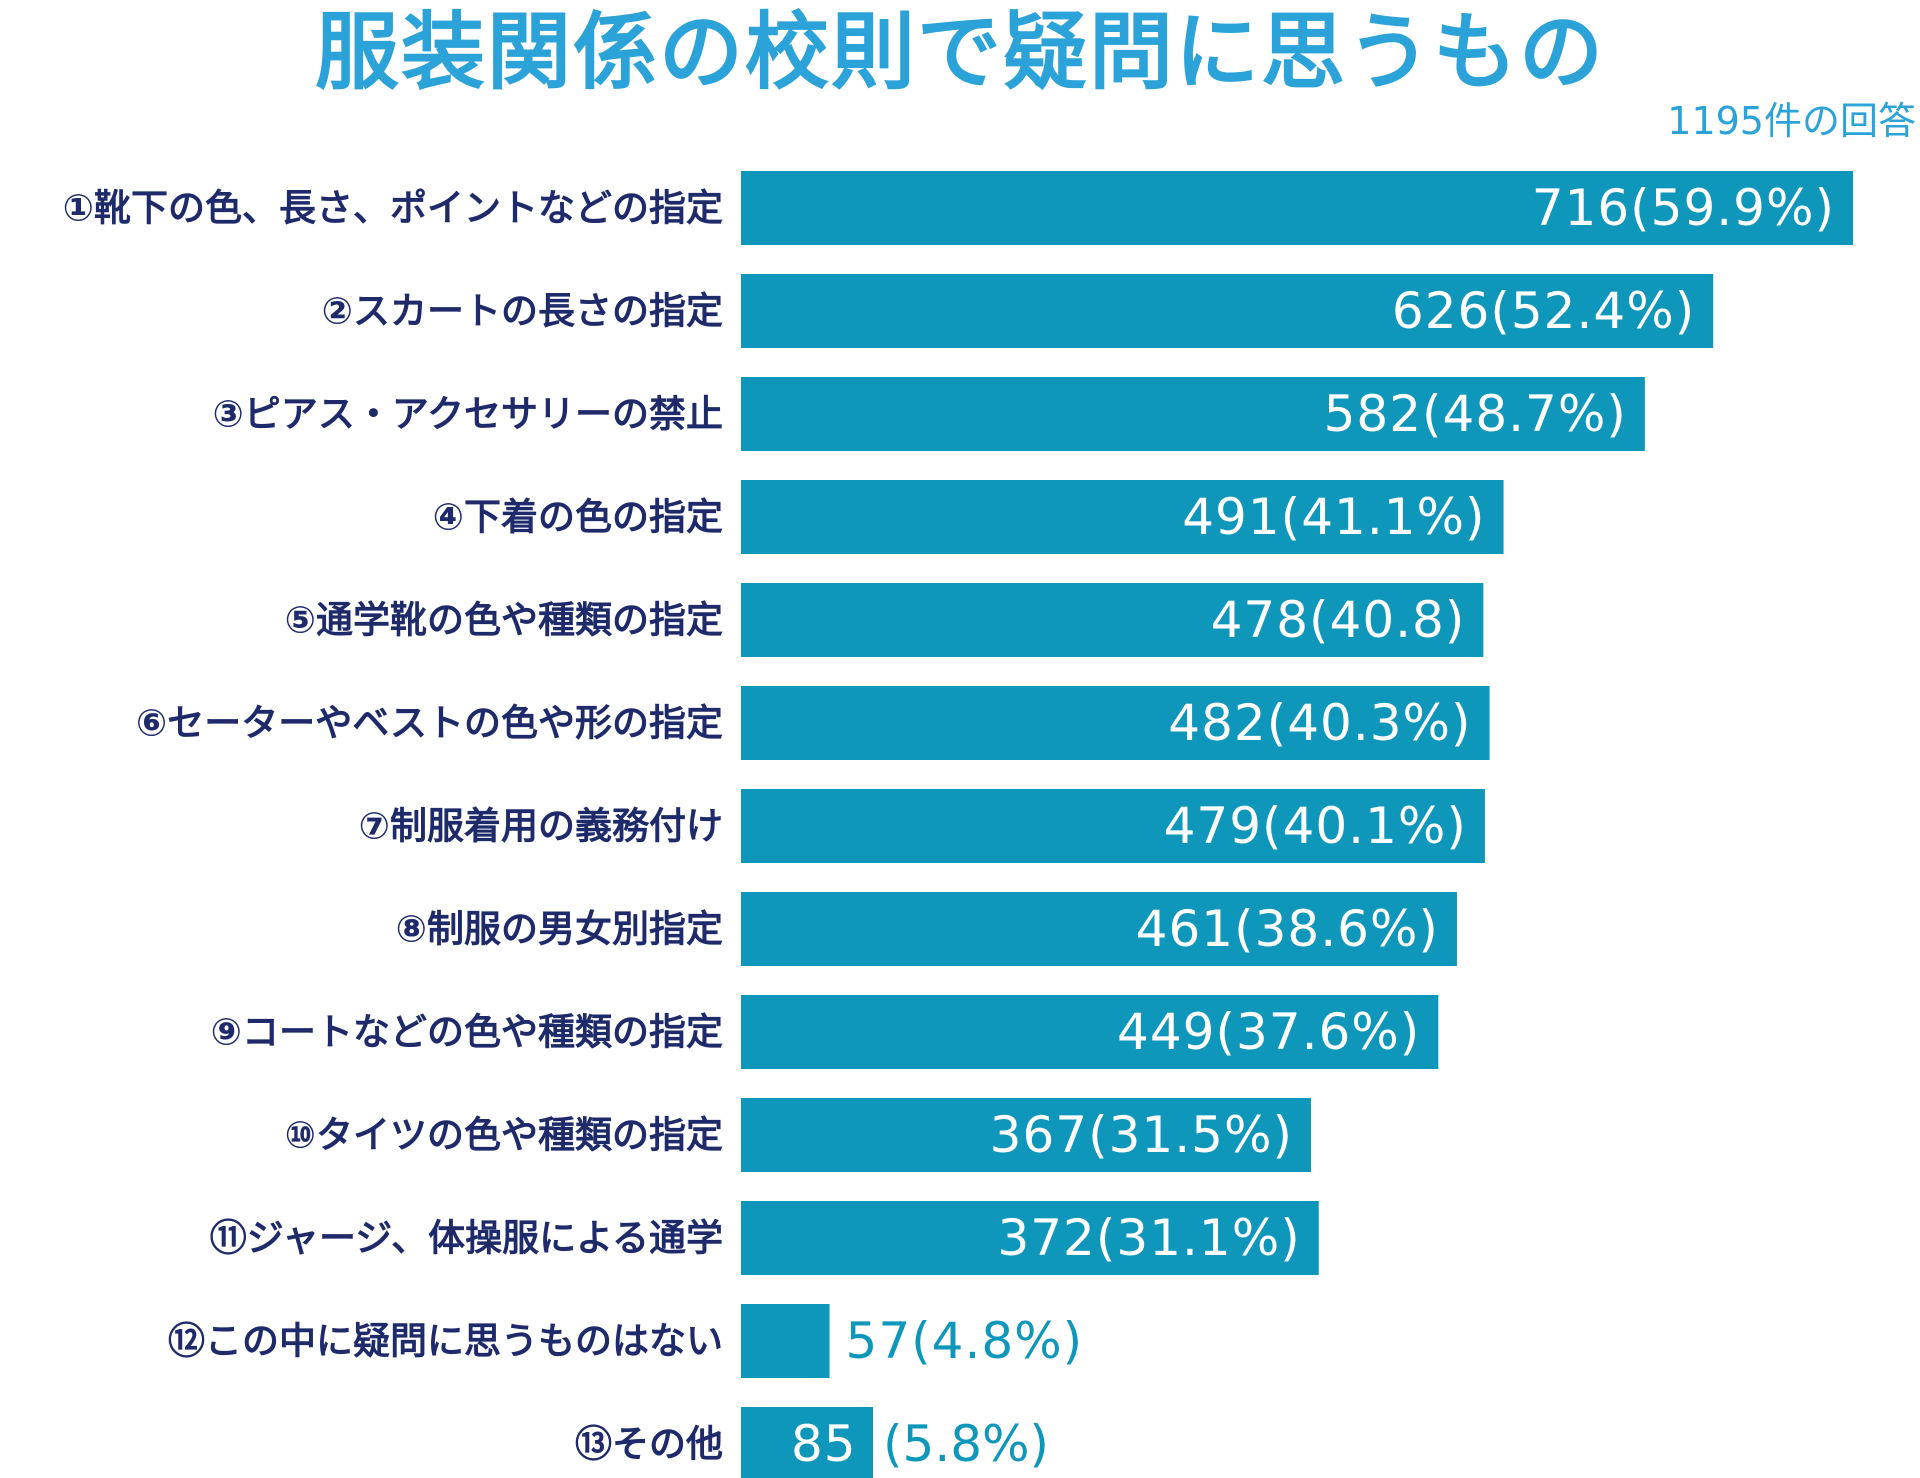  I want to click on category-label: ⑪ジャージ、体操服による通学, so click(466, 1238).